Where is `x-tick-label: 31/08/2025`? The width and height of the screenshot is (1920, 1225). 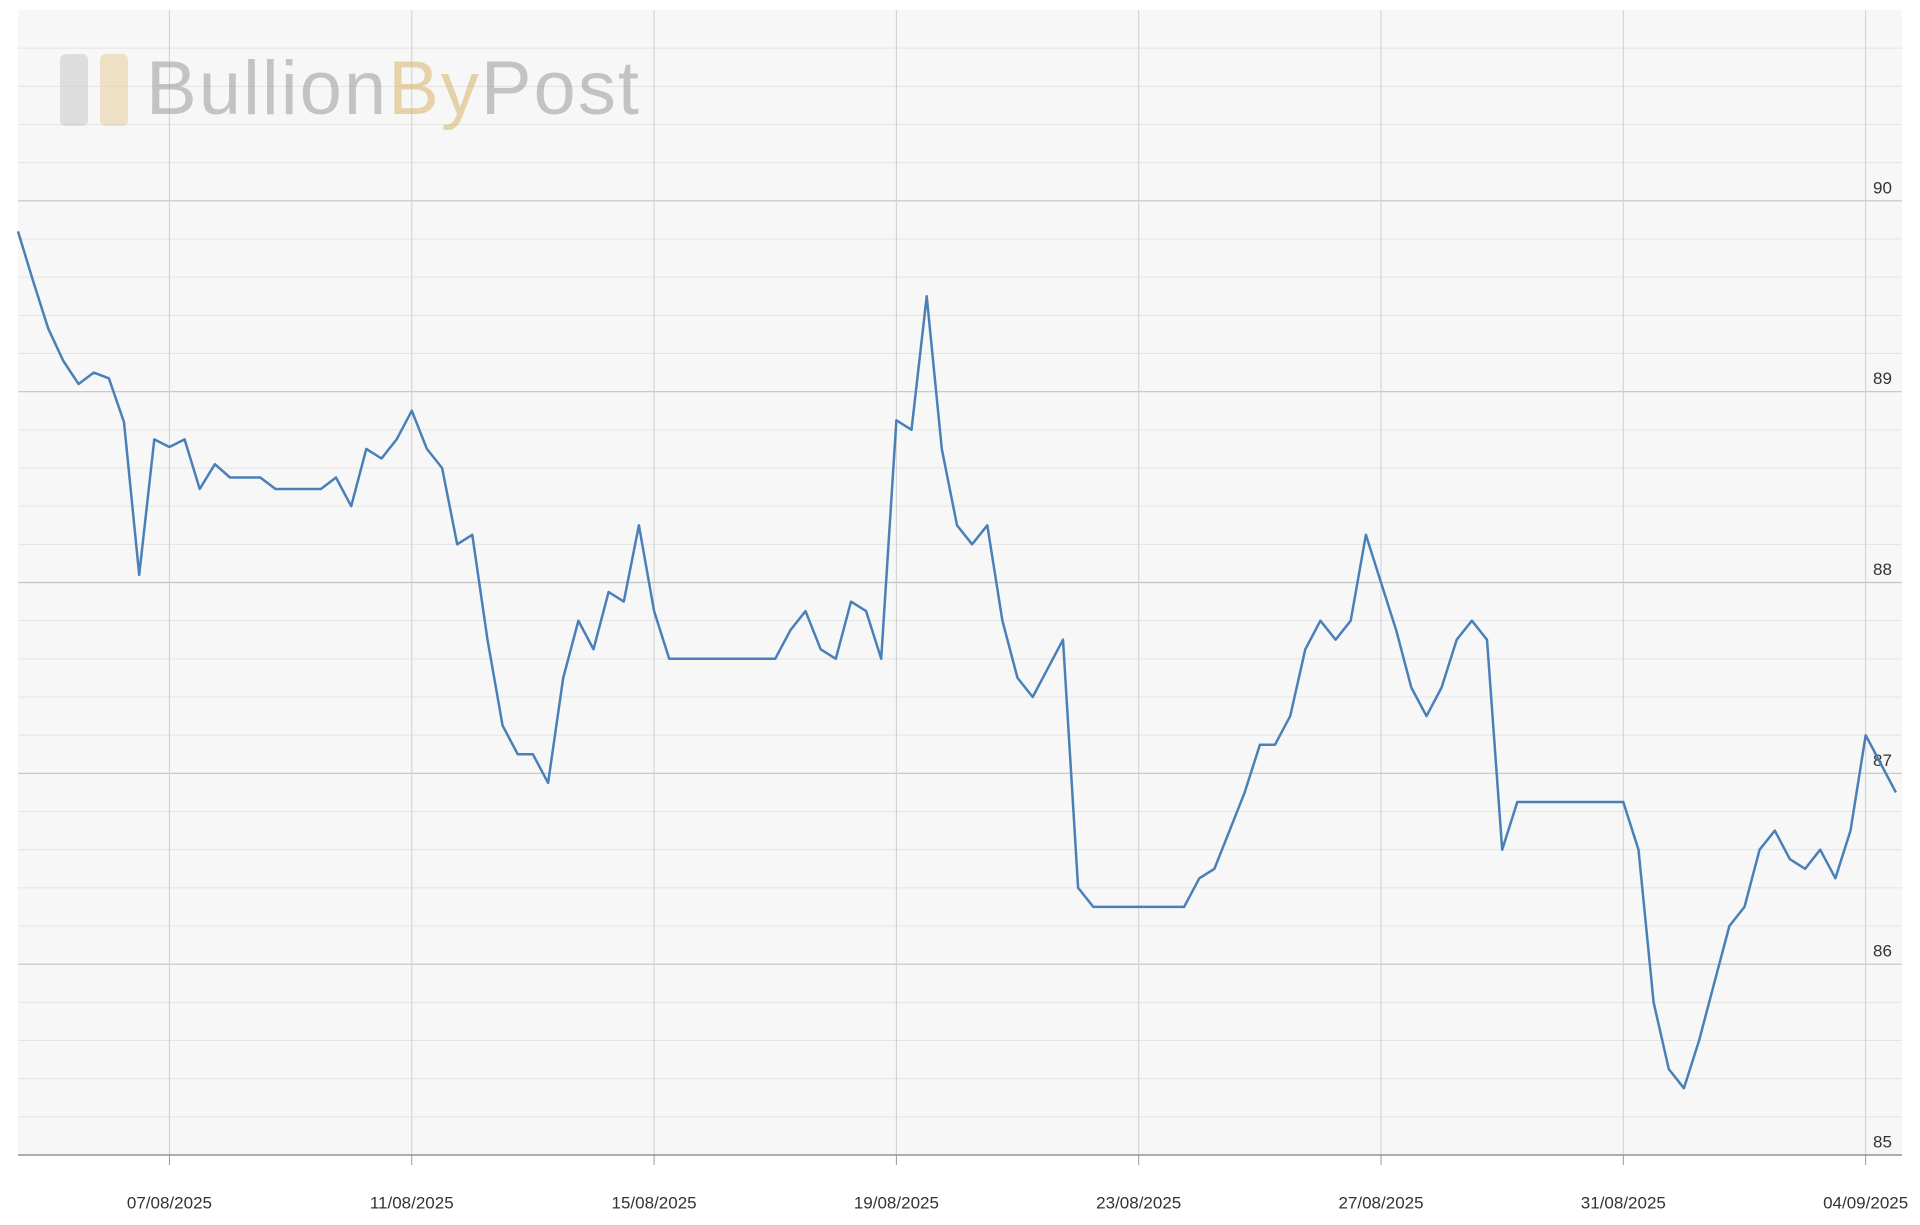 x-tick-label: 31/08/2025 is located at coordinates (1623, 1202).